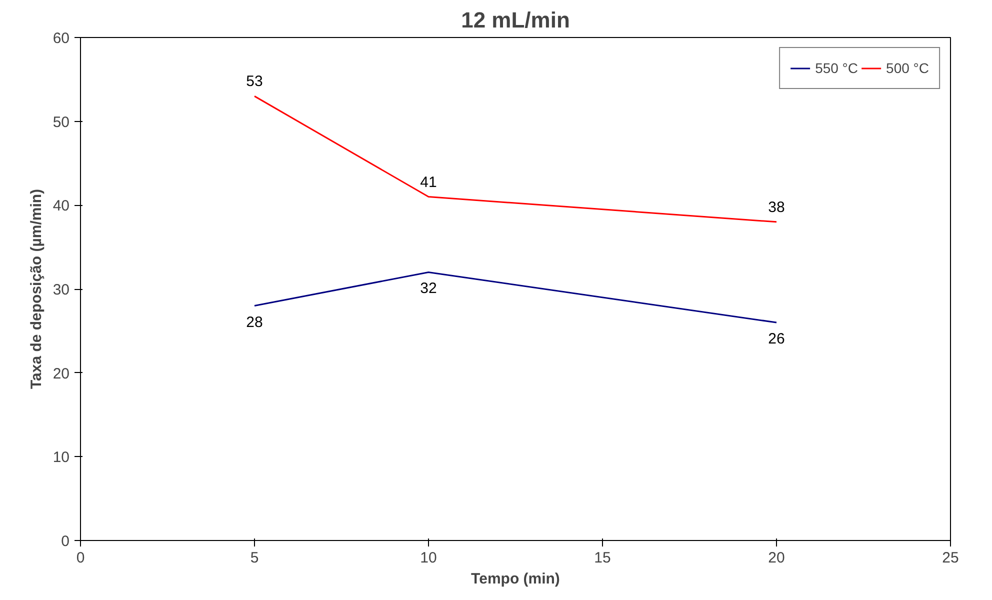 The width and height of the screenshot is (992, 600). I want to click on y-tick-label: 10, so click(61, 457).